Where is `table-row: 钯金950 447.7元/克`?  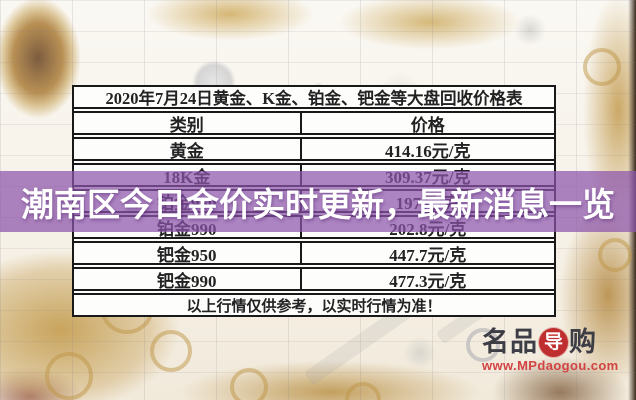
table-row: 钯金950 447.7元/克 is located at coordinates (314, 253).